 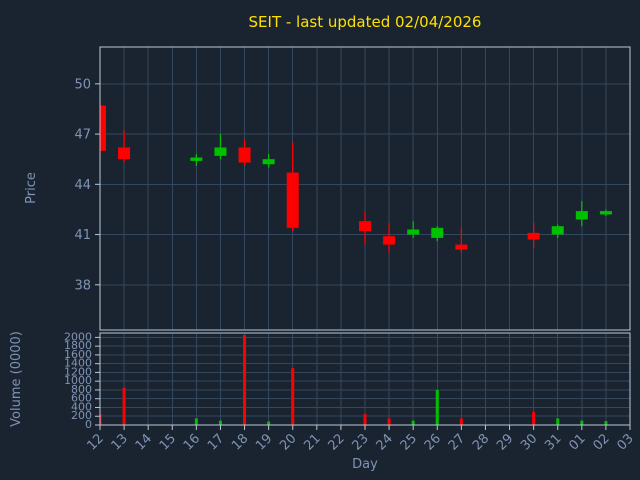 I want to click on price-axis-label: Price, so click(x=31, y=188).